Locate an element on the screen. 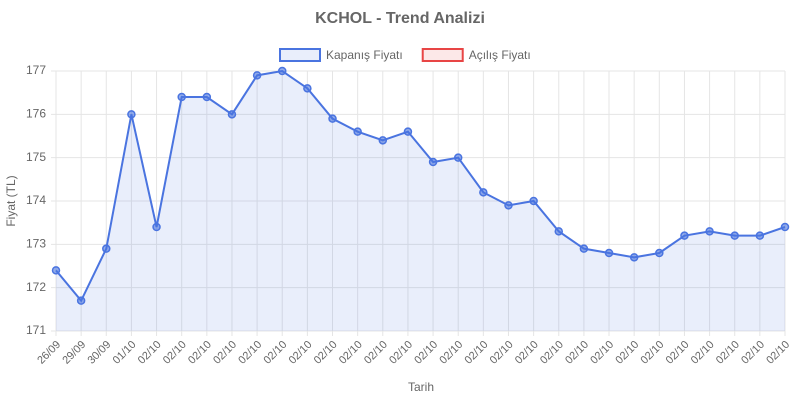 The image size is (800, 405). legend-label: Açılış Fiyatı is located at coordinates (500, 55).